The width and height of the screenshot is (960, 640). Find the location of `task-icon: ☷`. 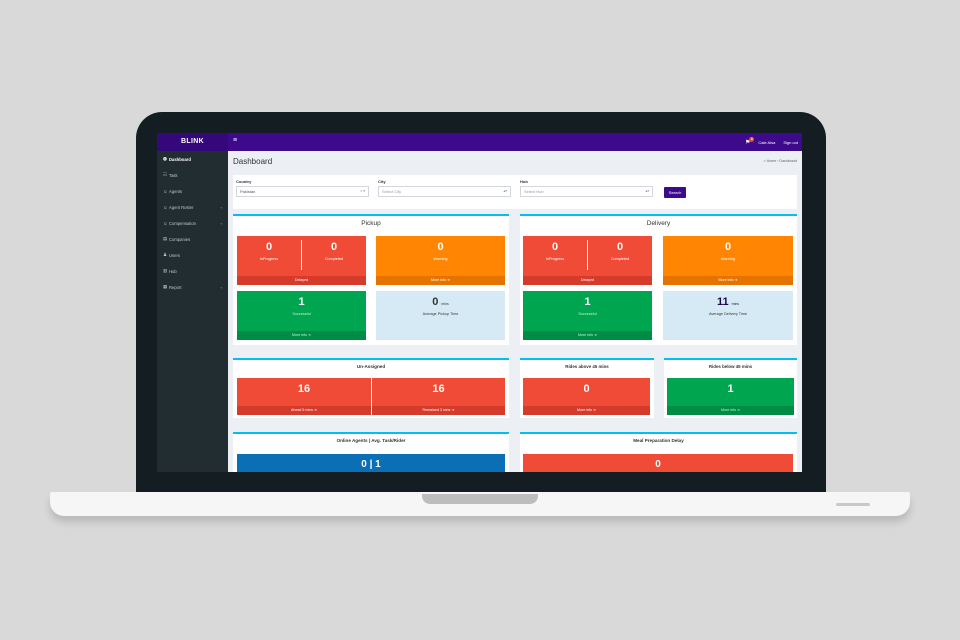

task-icon: ☷ is located at coordinates (165, 174).